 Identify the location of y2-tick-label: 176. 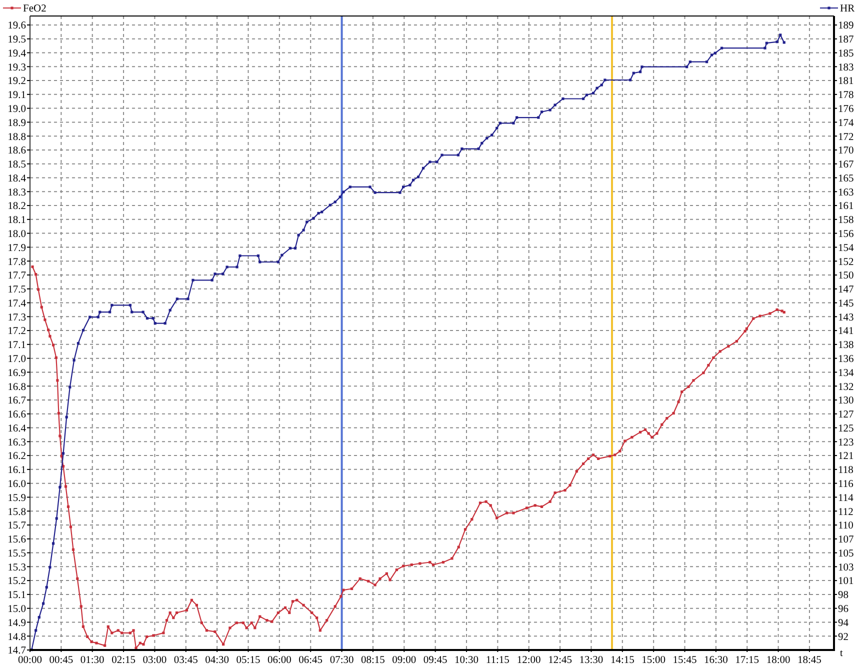
(846, 109).